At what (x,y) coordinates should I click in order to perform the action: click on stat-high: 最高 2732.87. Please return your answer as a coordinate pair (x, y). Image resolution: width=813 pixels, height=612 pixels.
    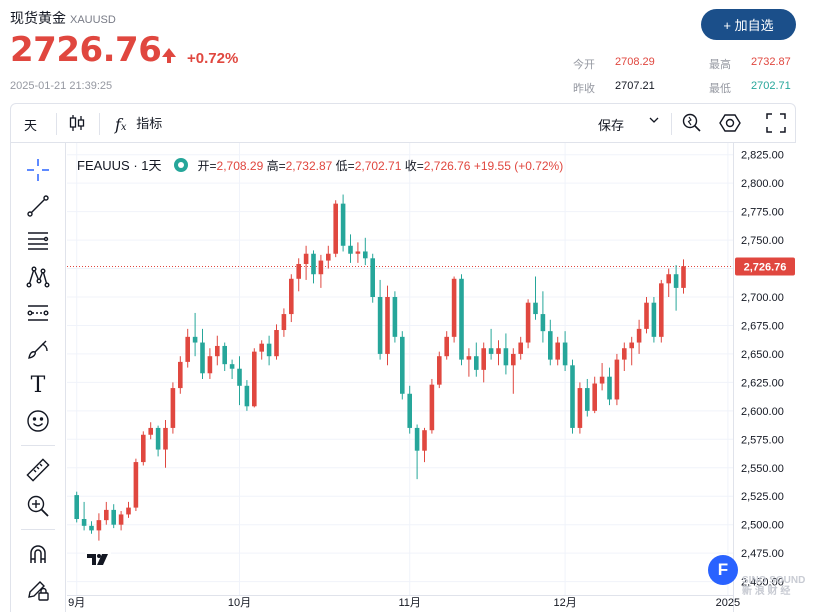
    Looking at the image, I should click on (750, 63).